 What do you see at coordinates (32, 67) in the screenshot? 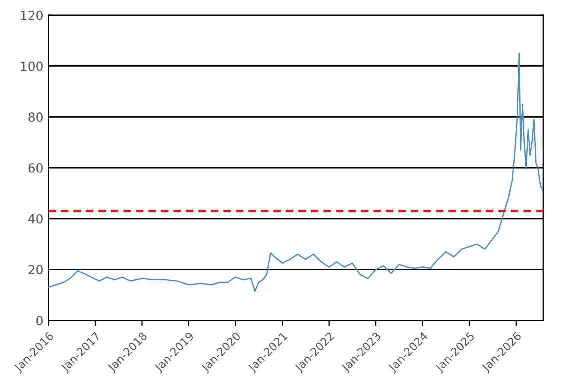
I see `y-tick-label: 100` at bounding box center [32, 67].